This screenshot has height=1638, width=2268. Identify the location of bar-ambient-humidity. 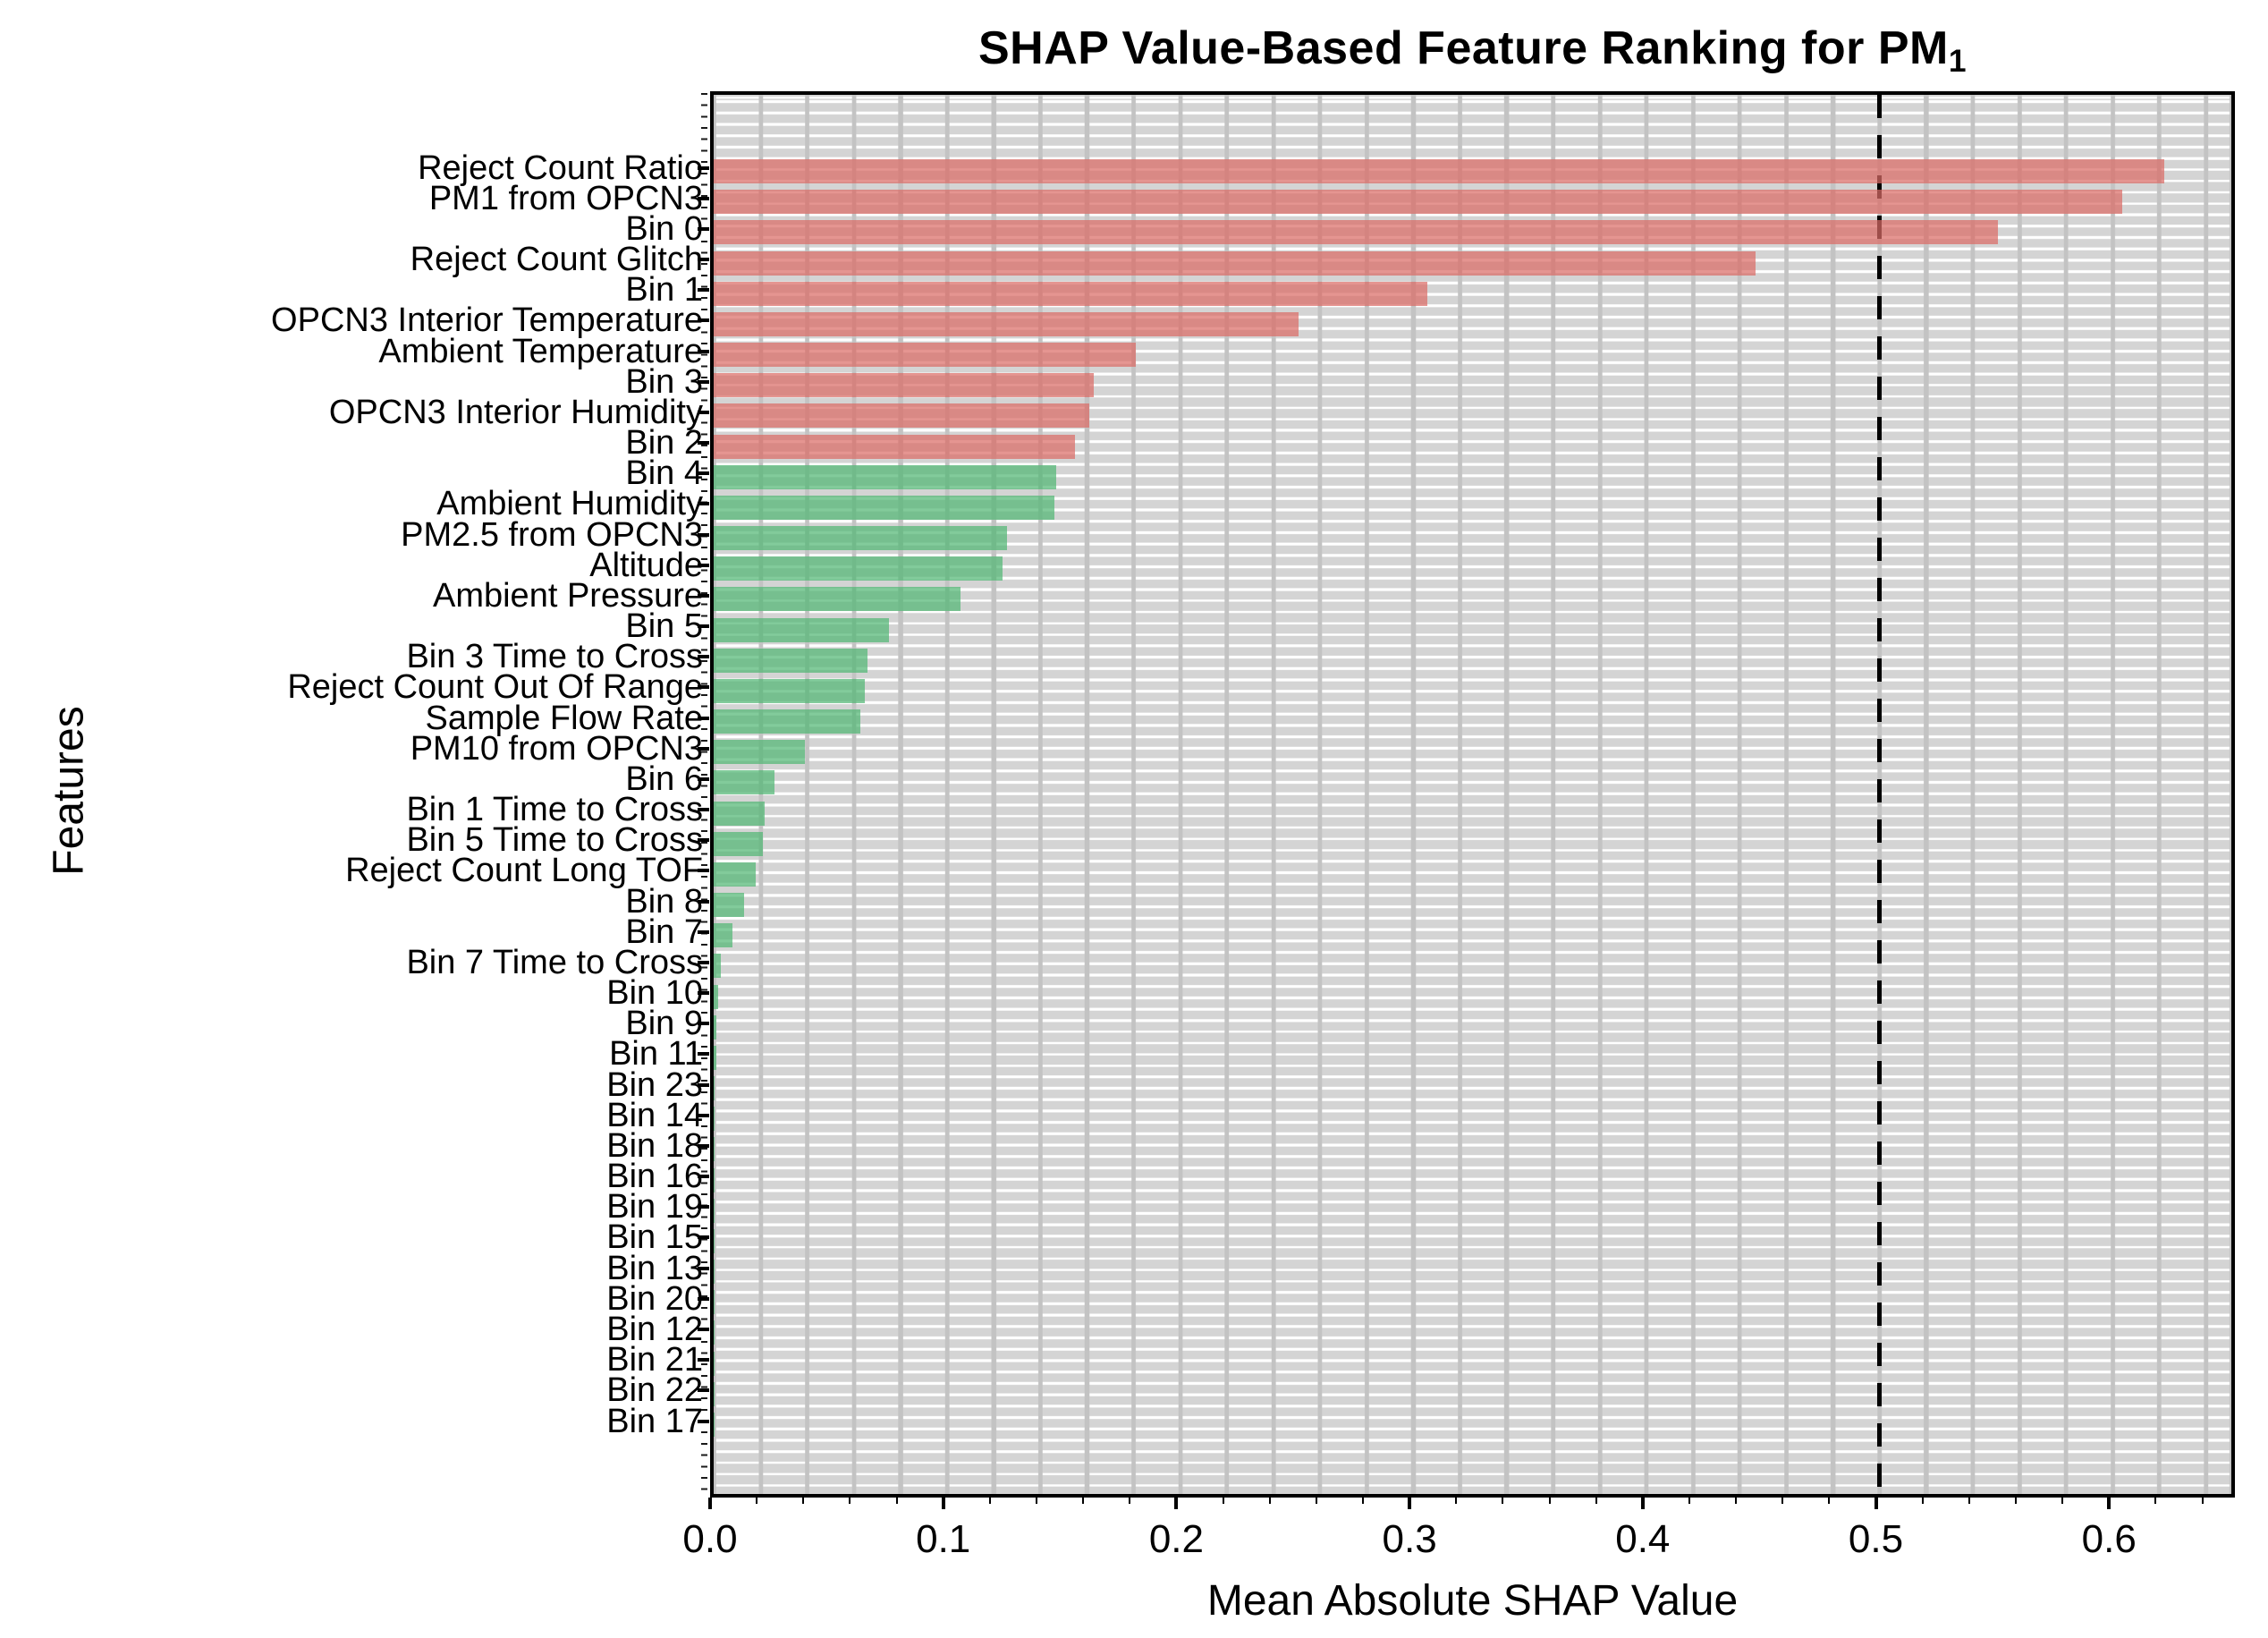
(884, 507).